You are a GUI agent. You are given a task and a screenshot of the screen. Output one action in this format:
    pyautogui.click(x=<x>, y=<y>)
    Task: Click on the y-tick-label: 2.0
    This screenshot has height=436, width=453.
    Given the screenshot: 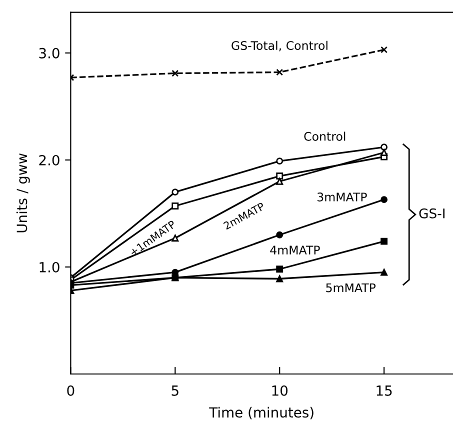 What is the action you would take?
    pyautogui.click(x=49, y=160)
    